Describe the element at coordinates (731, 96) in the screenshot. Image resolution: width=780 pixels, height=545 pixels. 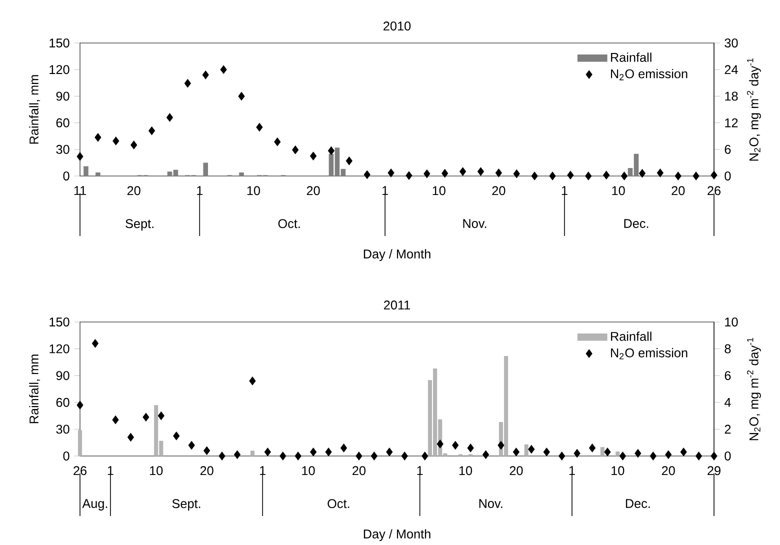
I see `y2-tick-label: 18` at that location.